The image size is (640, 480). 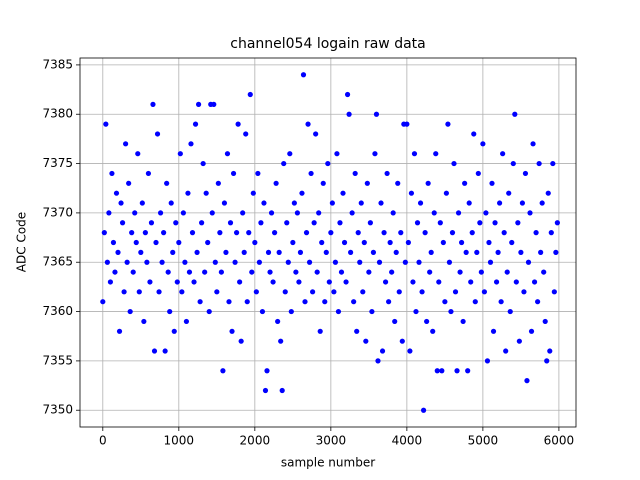 What do you see at coordinates (179, 441) in the screenshot?
I see `x-tick-label: 1000` at bounding box center [179, 441].